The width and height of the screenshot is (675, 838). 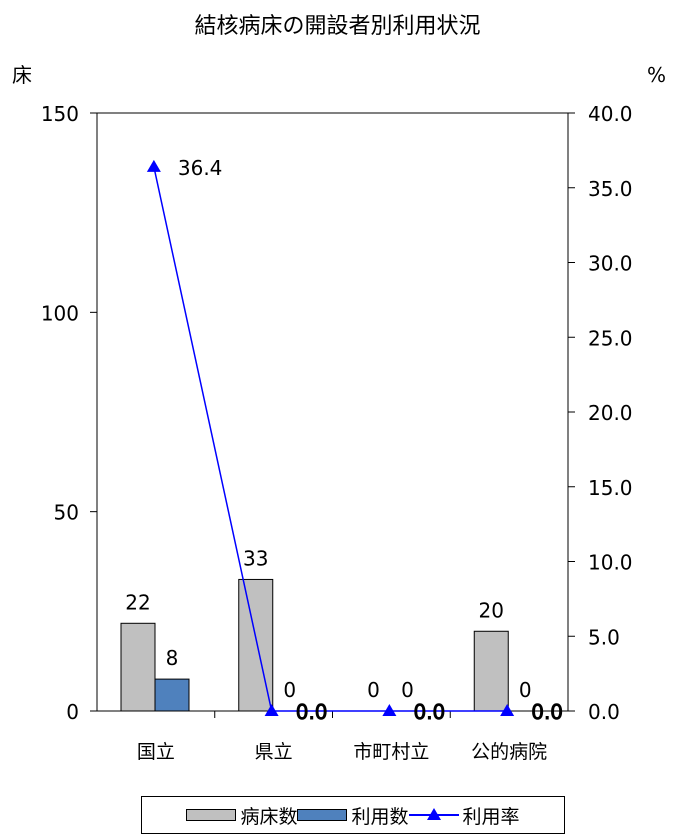 What do you see at coordinates (610, 488) in the screenshot?
I see `y-right-tick-label: 15.0` at bounding box center [610, 488].